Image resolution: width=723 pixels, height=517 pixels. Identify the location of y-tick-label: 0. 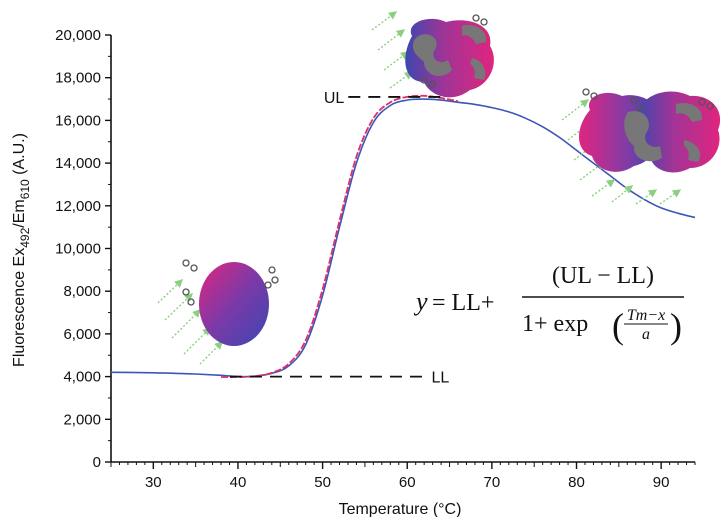
(97, 462).